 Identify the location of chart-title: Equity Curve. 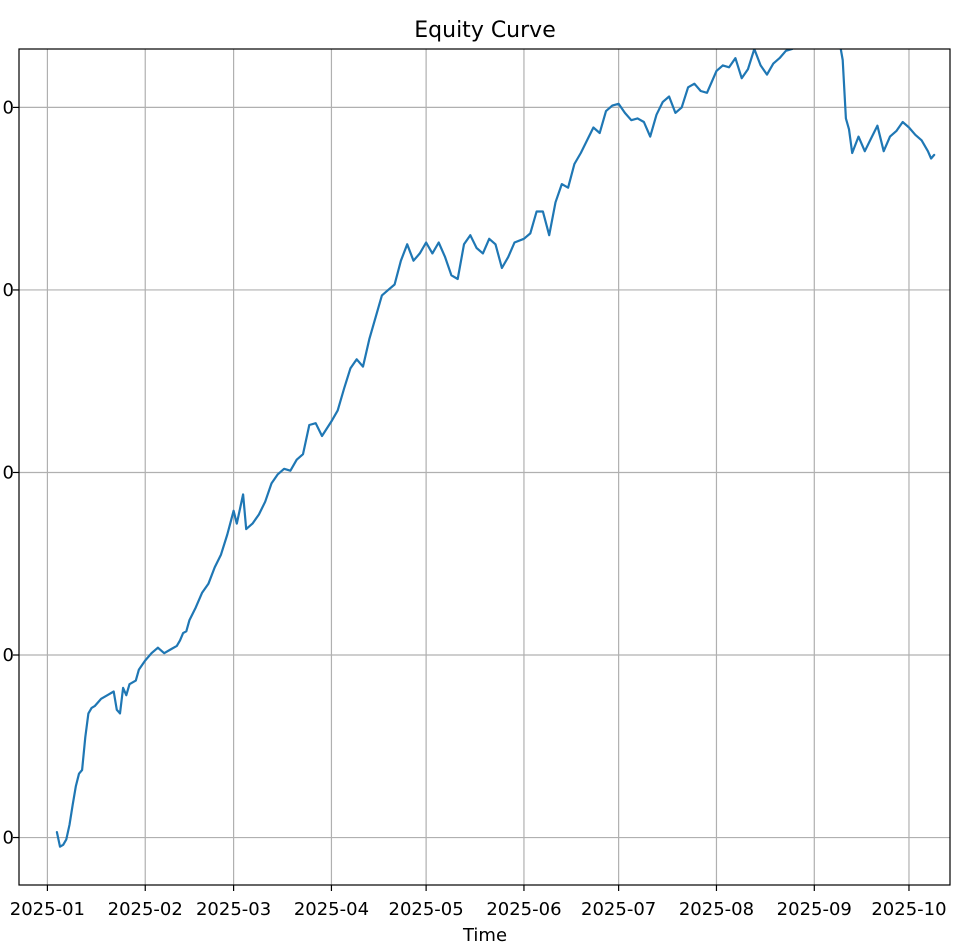
(484, 30).